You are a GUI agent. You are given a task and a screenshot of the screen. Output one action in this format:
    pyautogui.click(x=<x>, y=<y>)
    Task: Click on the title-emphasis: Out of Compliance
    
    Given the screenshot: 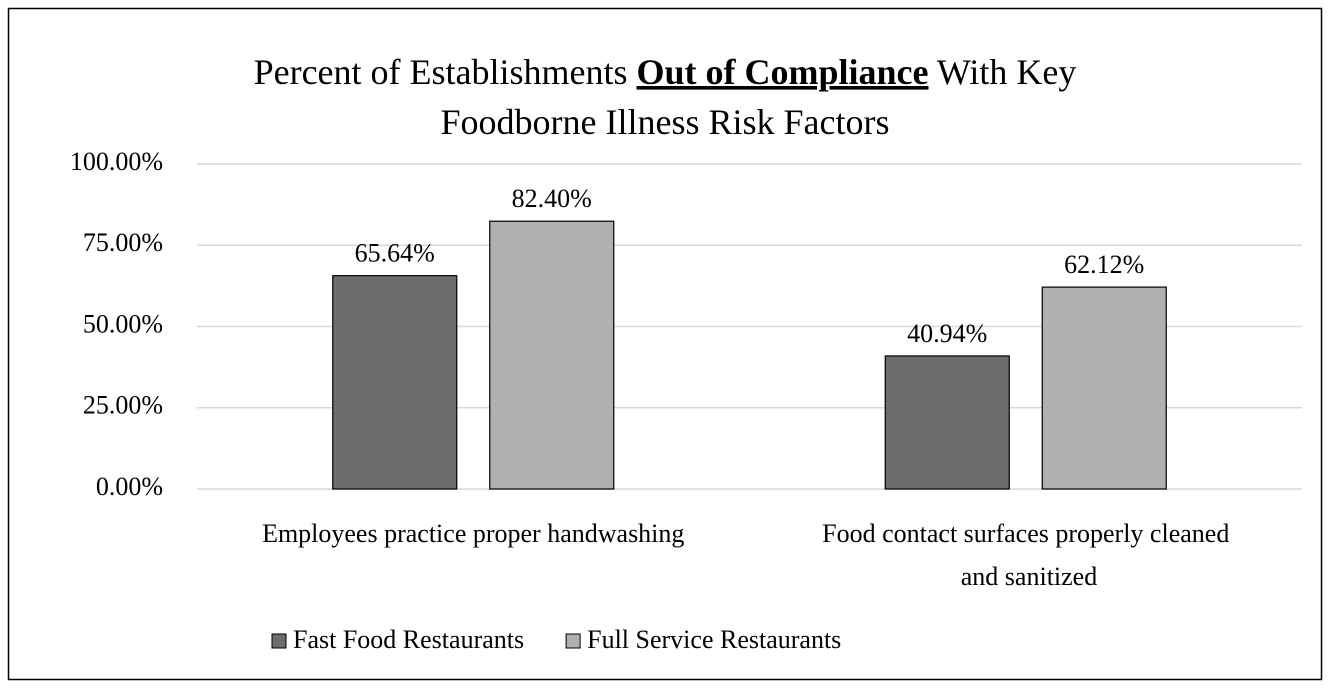 What is the action you would take?
    pyautogui.click(x=783, y=72)
    